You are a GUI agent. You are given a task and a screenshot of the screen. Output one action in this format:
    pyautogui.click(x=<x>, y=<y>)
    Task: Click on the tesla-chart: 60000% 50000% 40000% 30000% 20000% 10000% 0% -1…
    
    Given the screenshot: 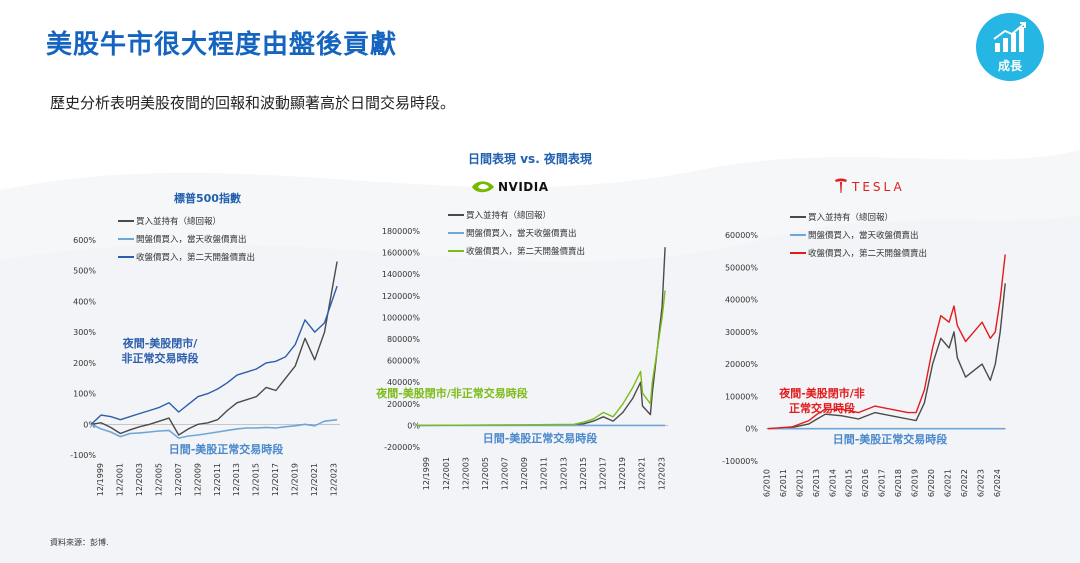 What is the action you would take?
    pyautogui.click(x=864, y=354)
    